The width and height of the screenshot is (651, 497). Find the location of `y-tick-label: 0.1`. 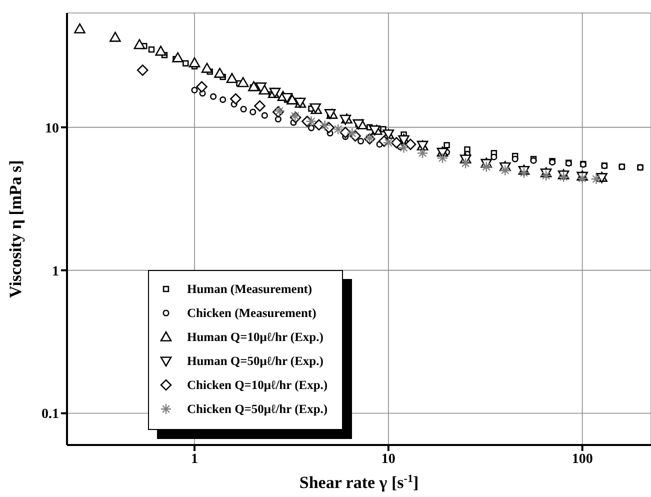

y-tick-label: 0.1 is located at coordinates (50, 414).